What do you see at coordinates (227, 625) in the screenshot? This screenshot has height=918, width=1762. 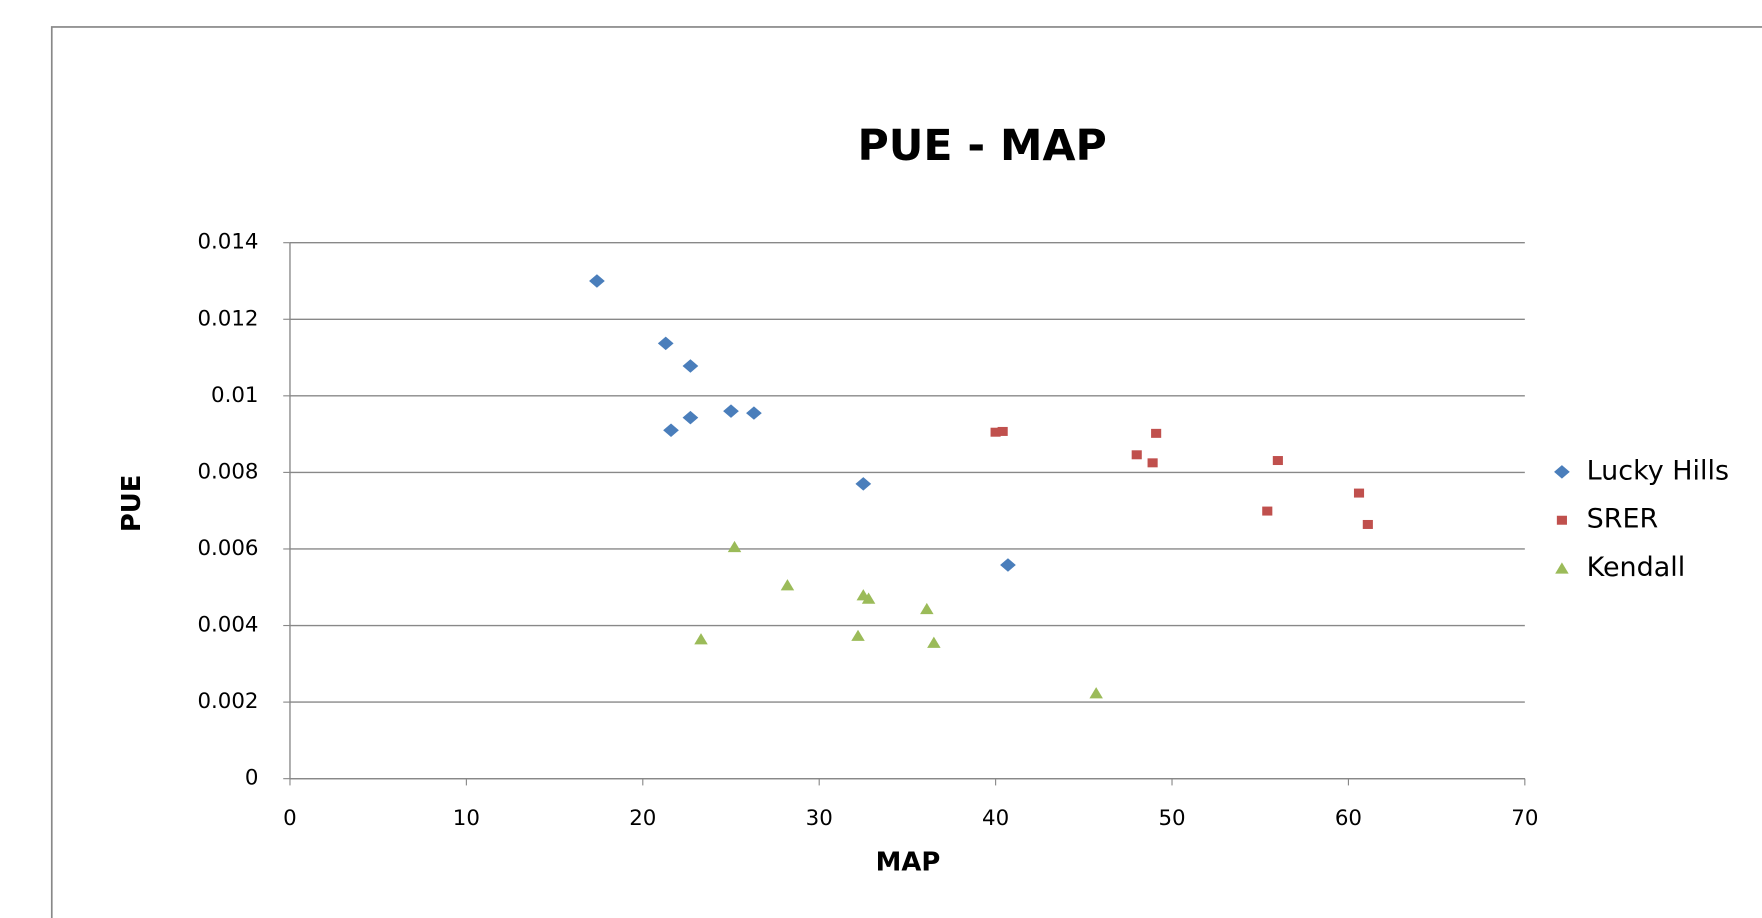 I see `y-tick-label: 0.004` at bounding box center [227, 625].